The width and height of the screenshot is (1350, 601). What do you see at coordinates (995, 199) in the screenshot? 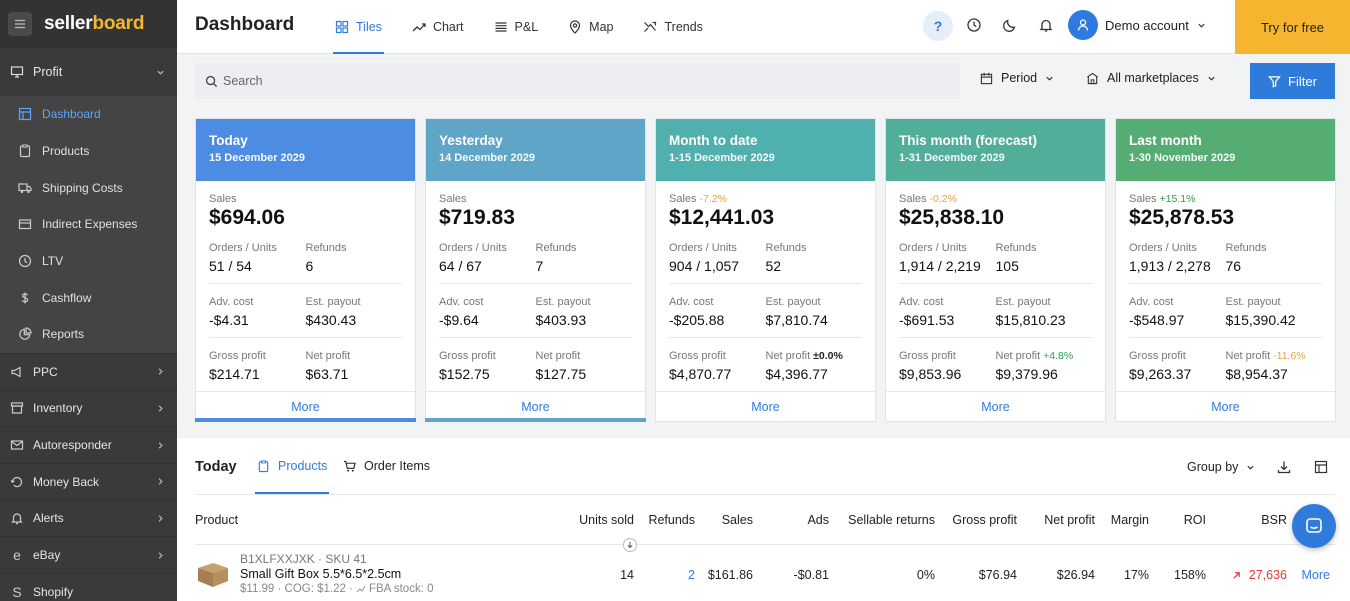
I see `sales-label-row: Sales -0.2%` at bounding box center [995, 199].